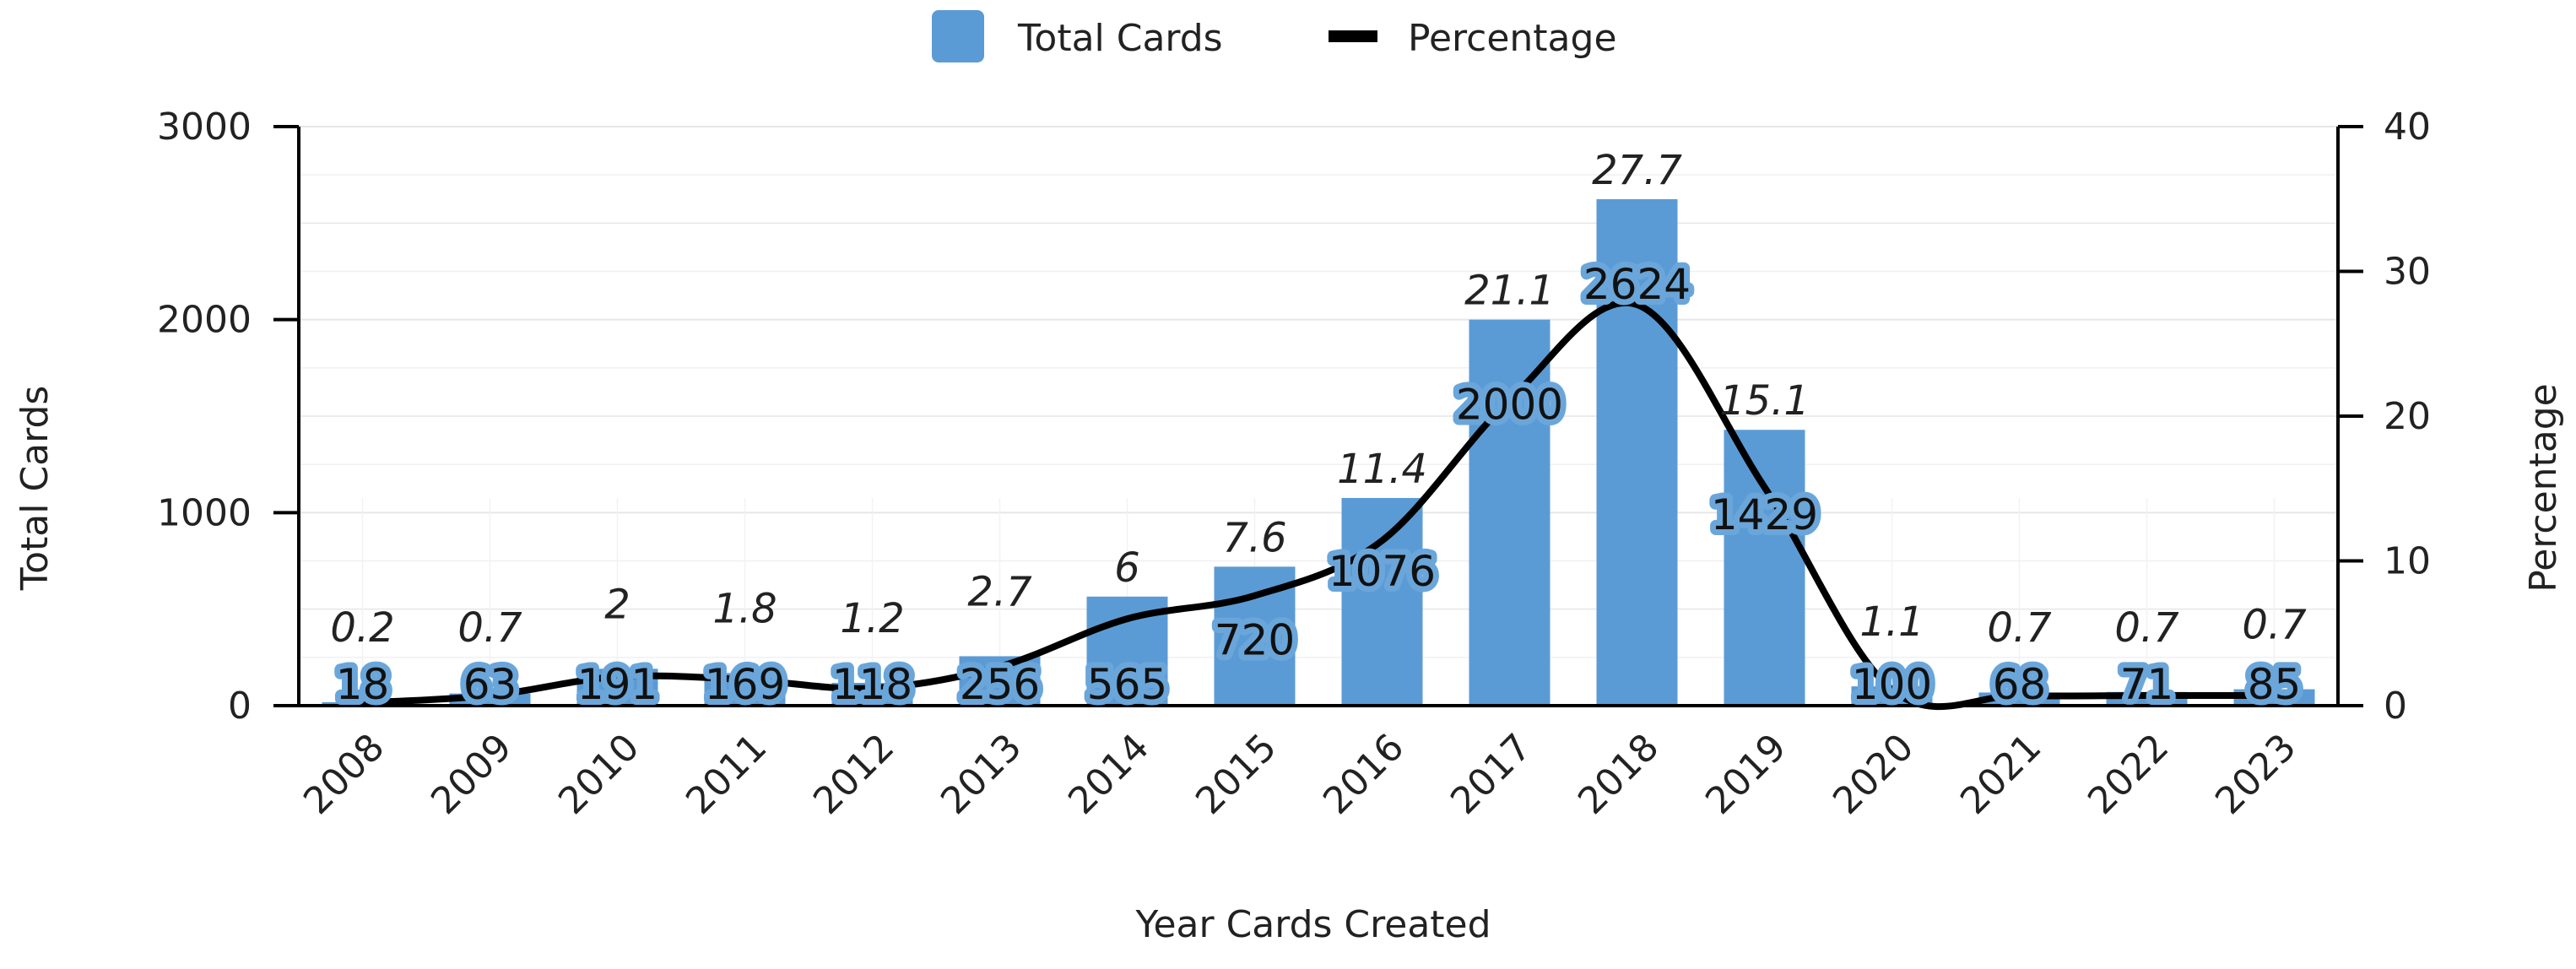 The image size is (2576, 969). What do you see at coordinates (2147, 684) in the screenshot?
I see `bar-value-label: 71` at bounding box center [2147, 684].